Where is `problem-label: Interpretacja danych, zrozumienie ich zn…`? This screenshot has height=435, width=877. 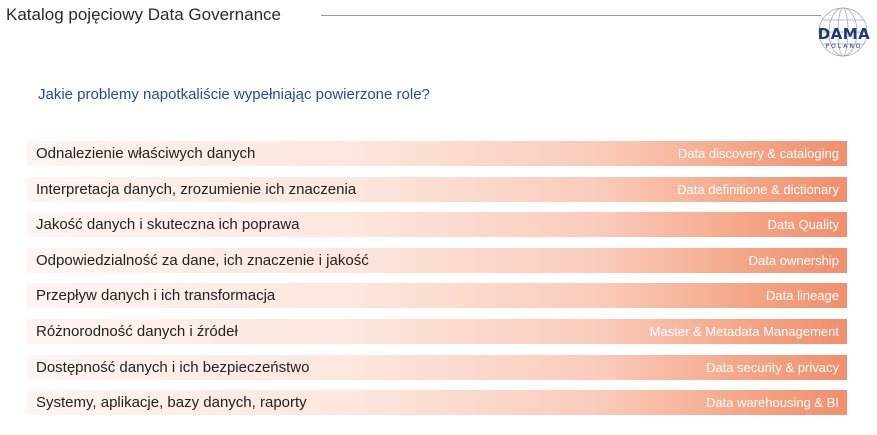
problem-label: Interpretacja danych, zrozumienie ich zn… is located at coordinates (196, 189).